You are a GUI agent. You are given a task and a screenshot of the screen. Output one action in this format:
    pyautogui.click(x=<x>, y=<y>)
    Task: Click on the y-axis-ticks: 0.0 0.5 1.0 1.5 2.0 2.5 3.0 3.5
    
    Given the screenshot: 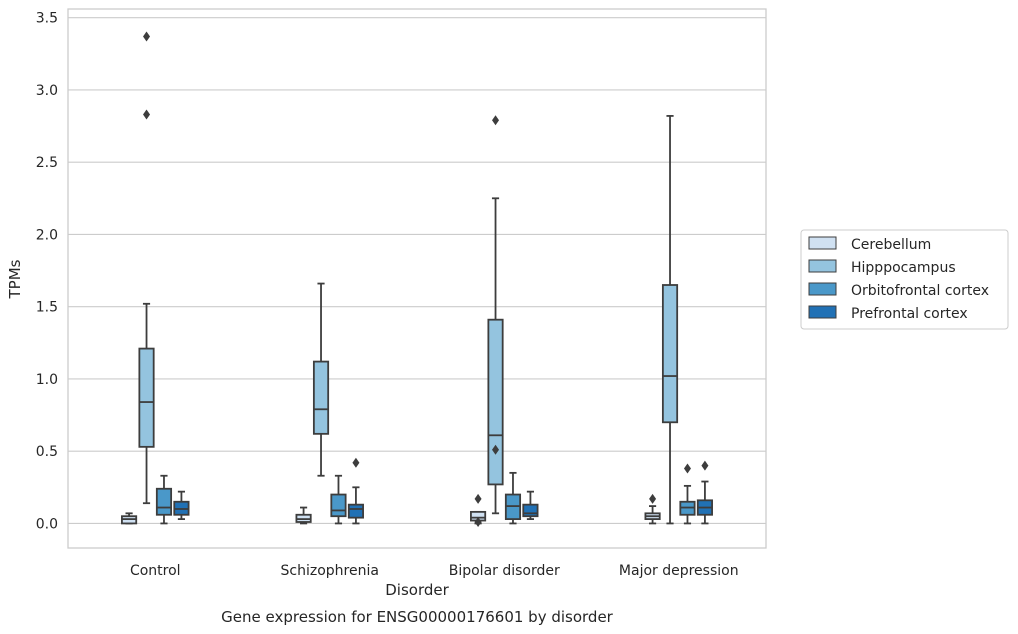 What is the action you would take?
    pyautogui.click(x=47, y=272)
    